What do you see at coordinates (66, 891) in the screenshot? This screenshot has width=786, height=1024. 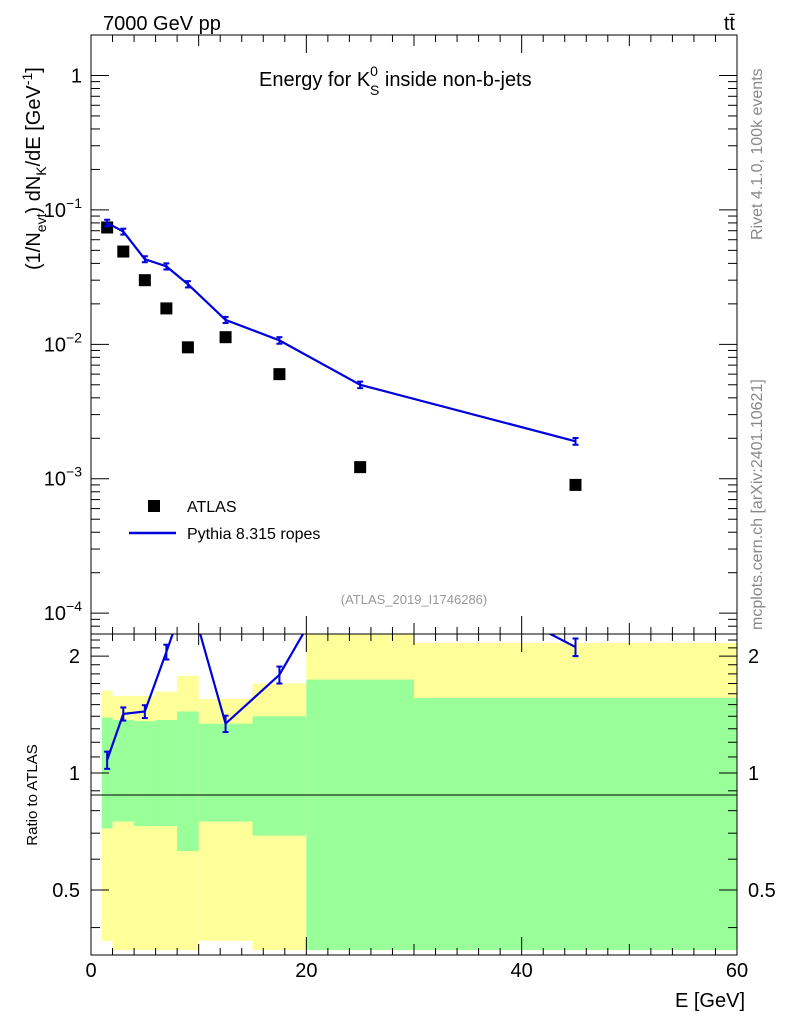 I see `ratio-y-tick-label-left: 0.5` at bounding box center [66, 891].